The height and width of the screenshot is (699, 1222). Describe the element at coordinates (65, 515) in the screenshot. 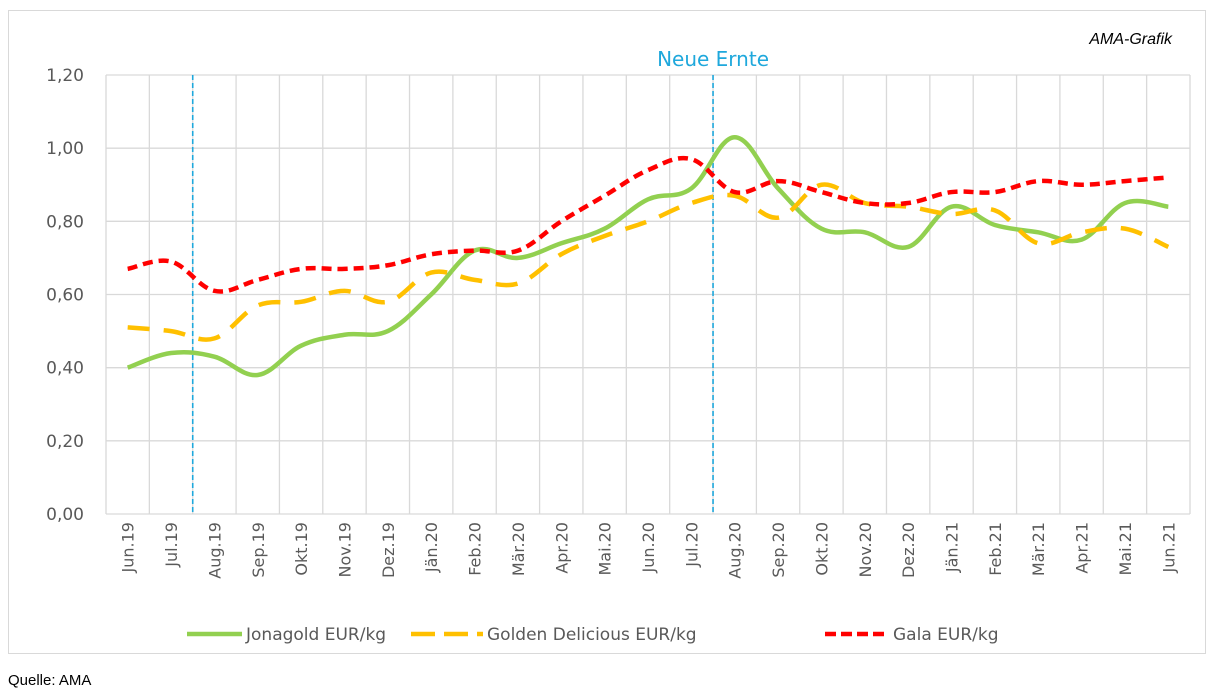

I see `y-tick-label: 0,00` at that location.